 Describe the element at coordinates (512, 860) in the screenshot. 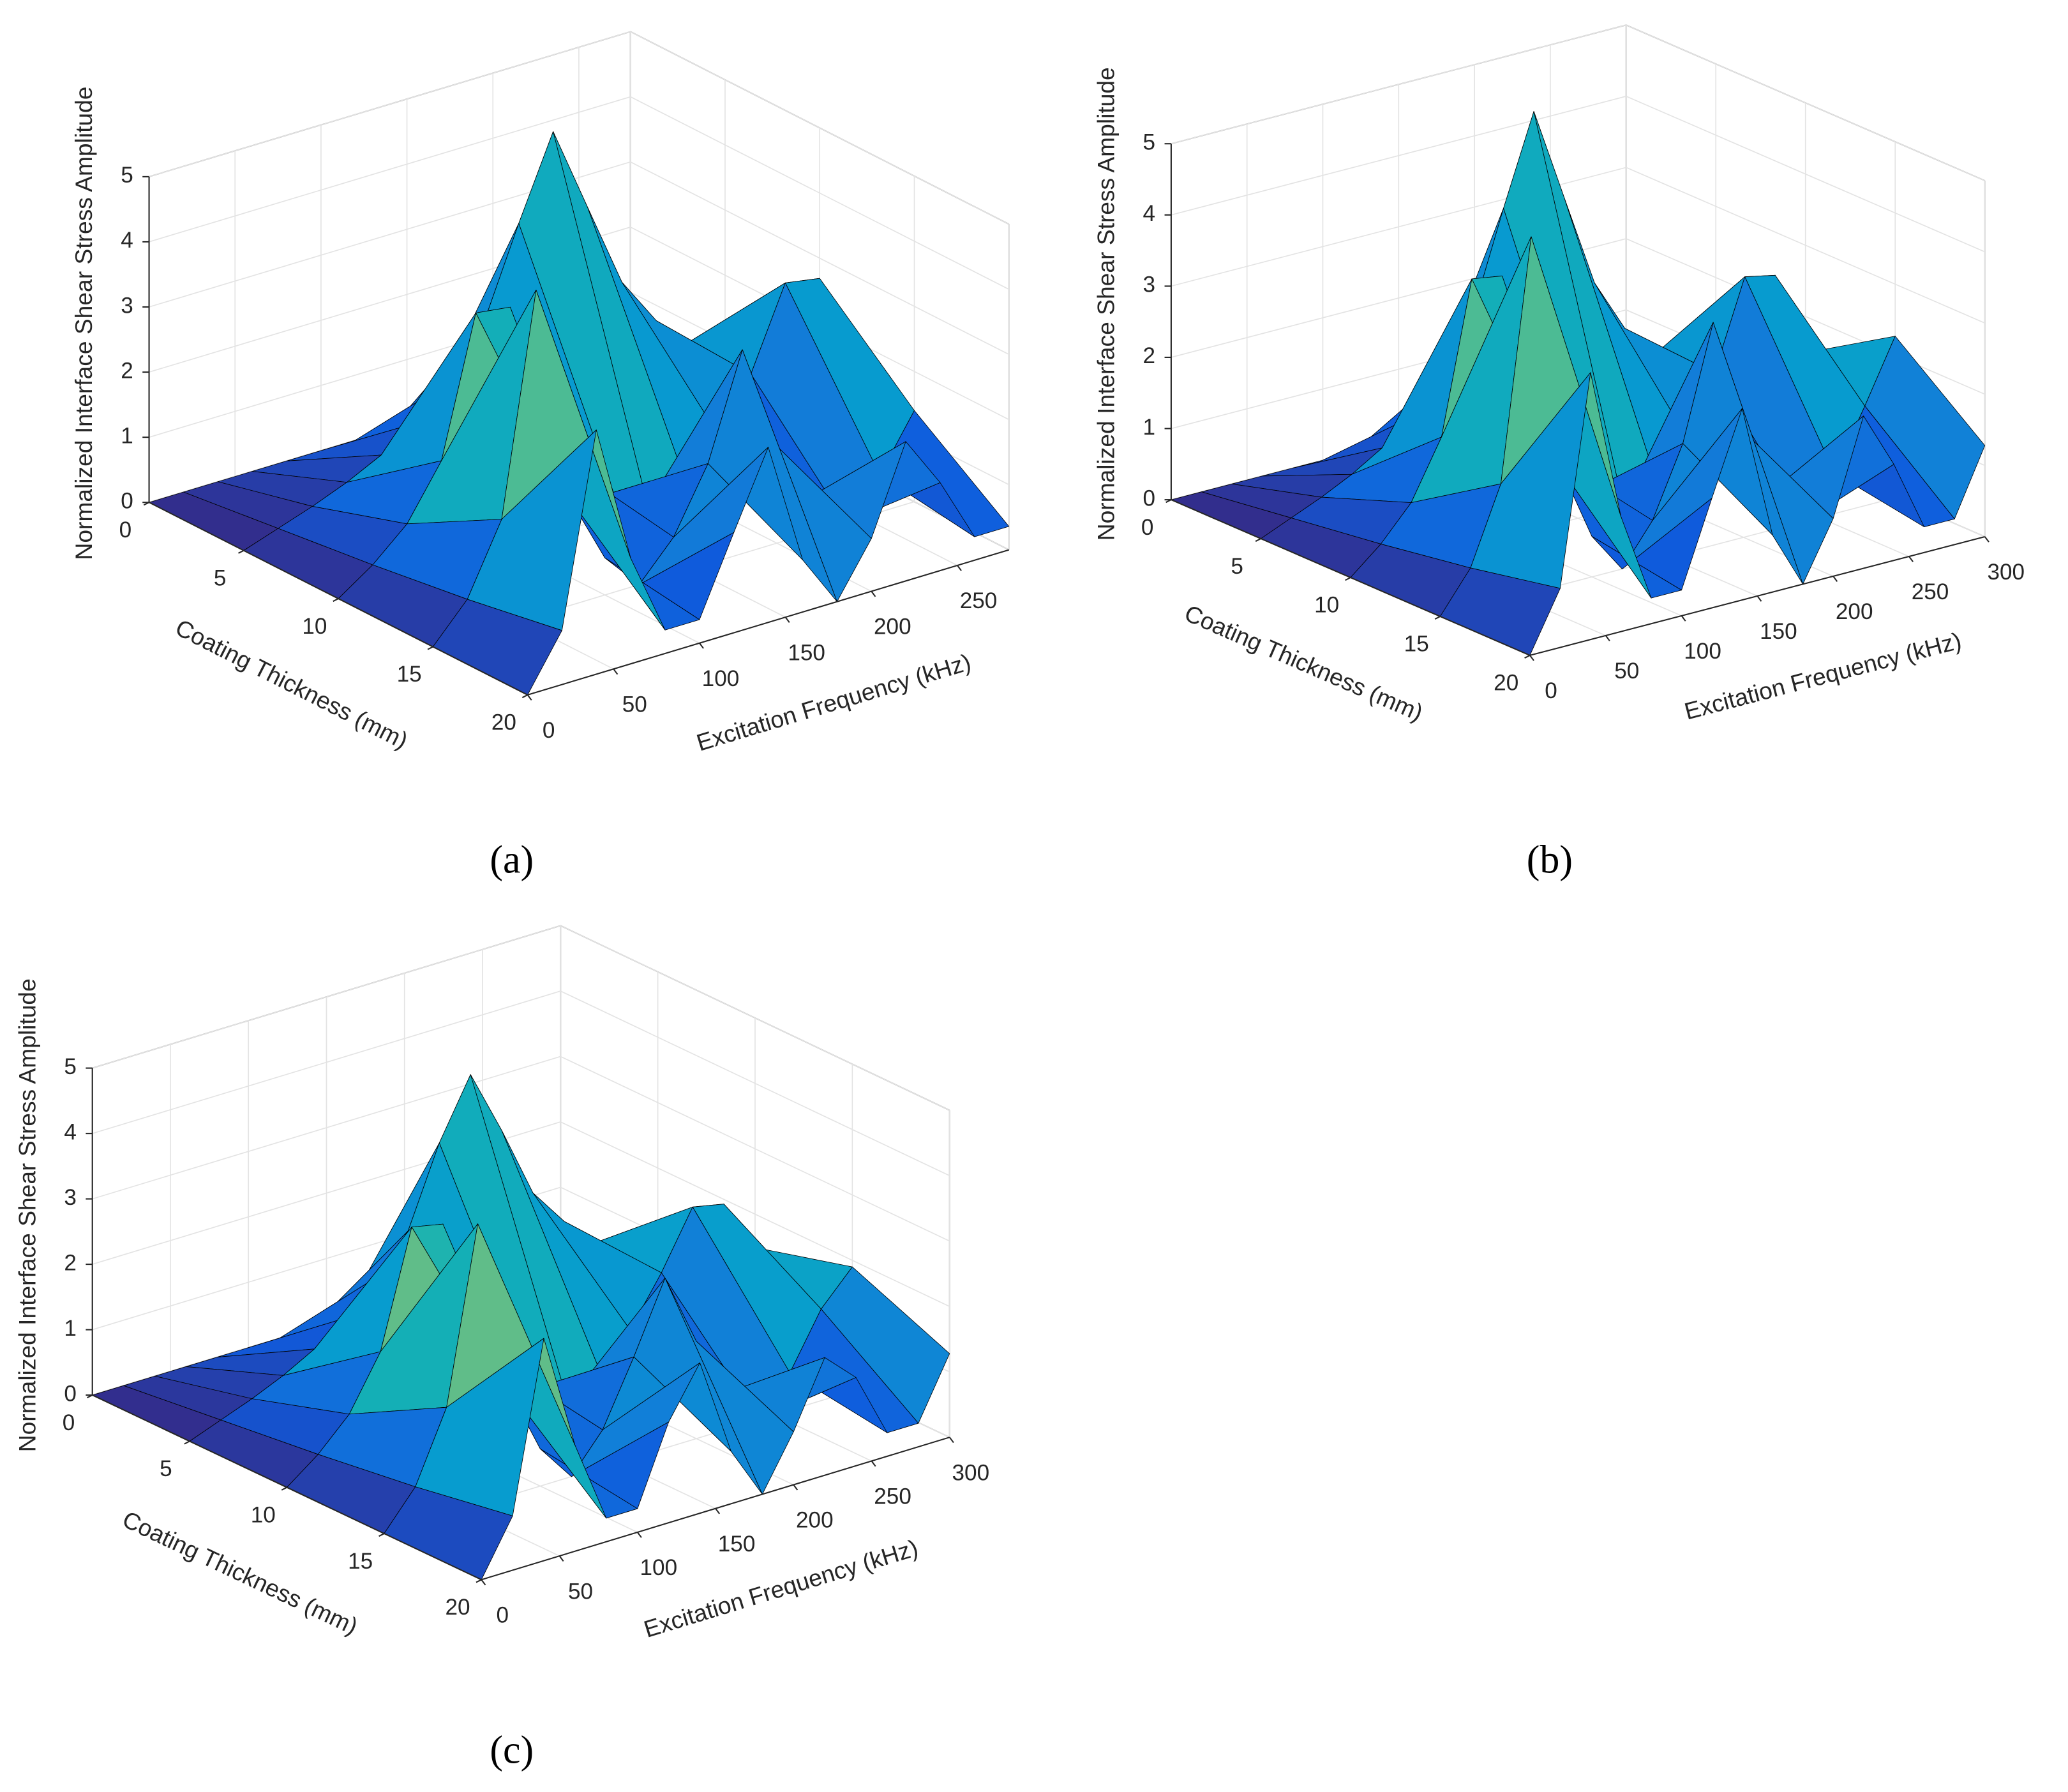

I see `panel-label: (a)` at that location.